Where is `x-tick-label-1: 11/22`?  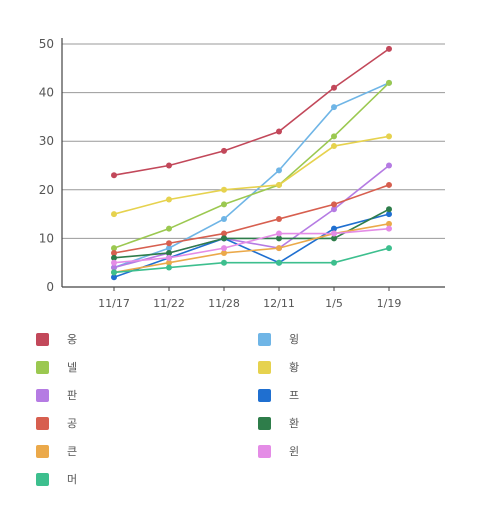 x-tick-label-1: 11/22 is located at coordinates (169, 303).